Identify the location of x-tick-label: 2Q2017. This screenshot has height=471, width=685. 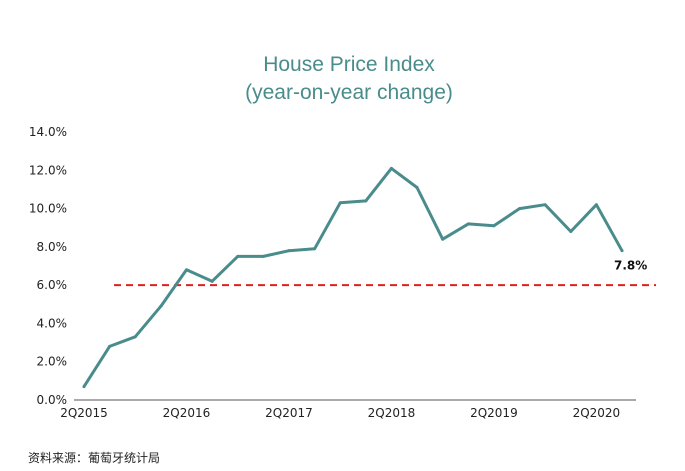
(289, 413).